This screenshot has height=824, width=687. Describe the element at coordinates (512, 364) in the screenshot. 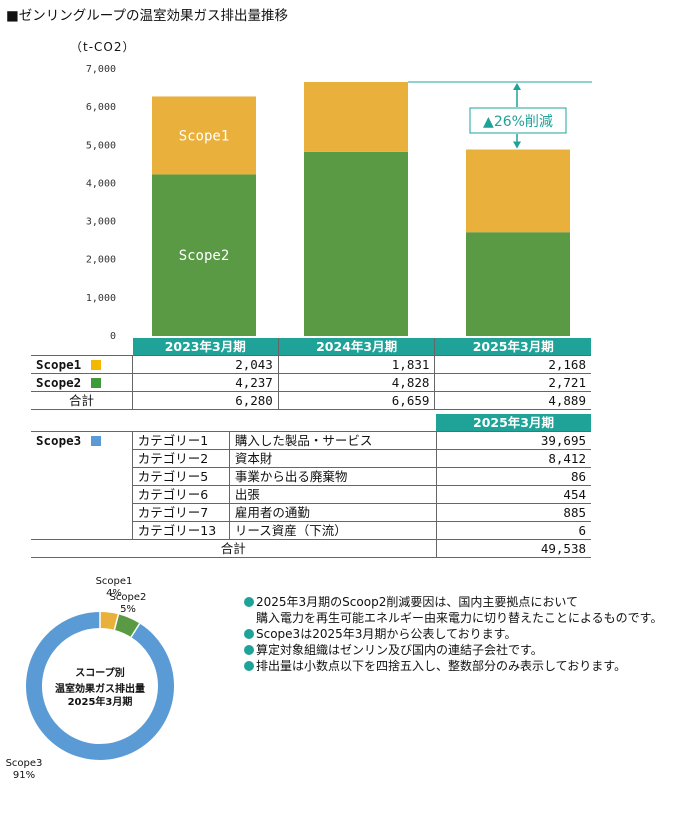

I see `table-cell: 2,168` at that location.